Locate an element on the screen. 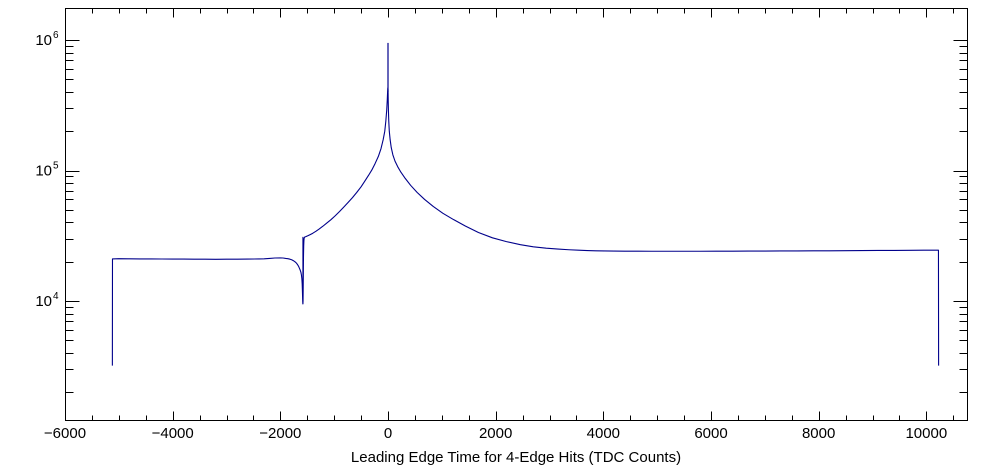  y-tick-label-base-1: 10 is located at coordinates (43, 171).